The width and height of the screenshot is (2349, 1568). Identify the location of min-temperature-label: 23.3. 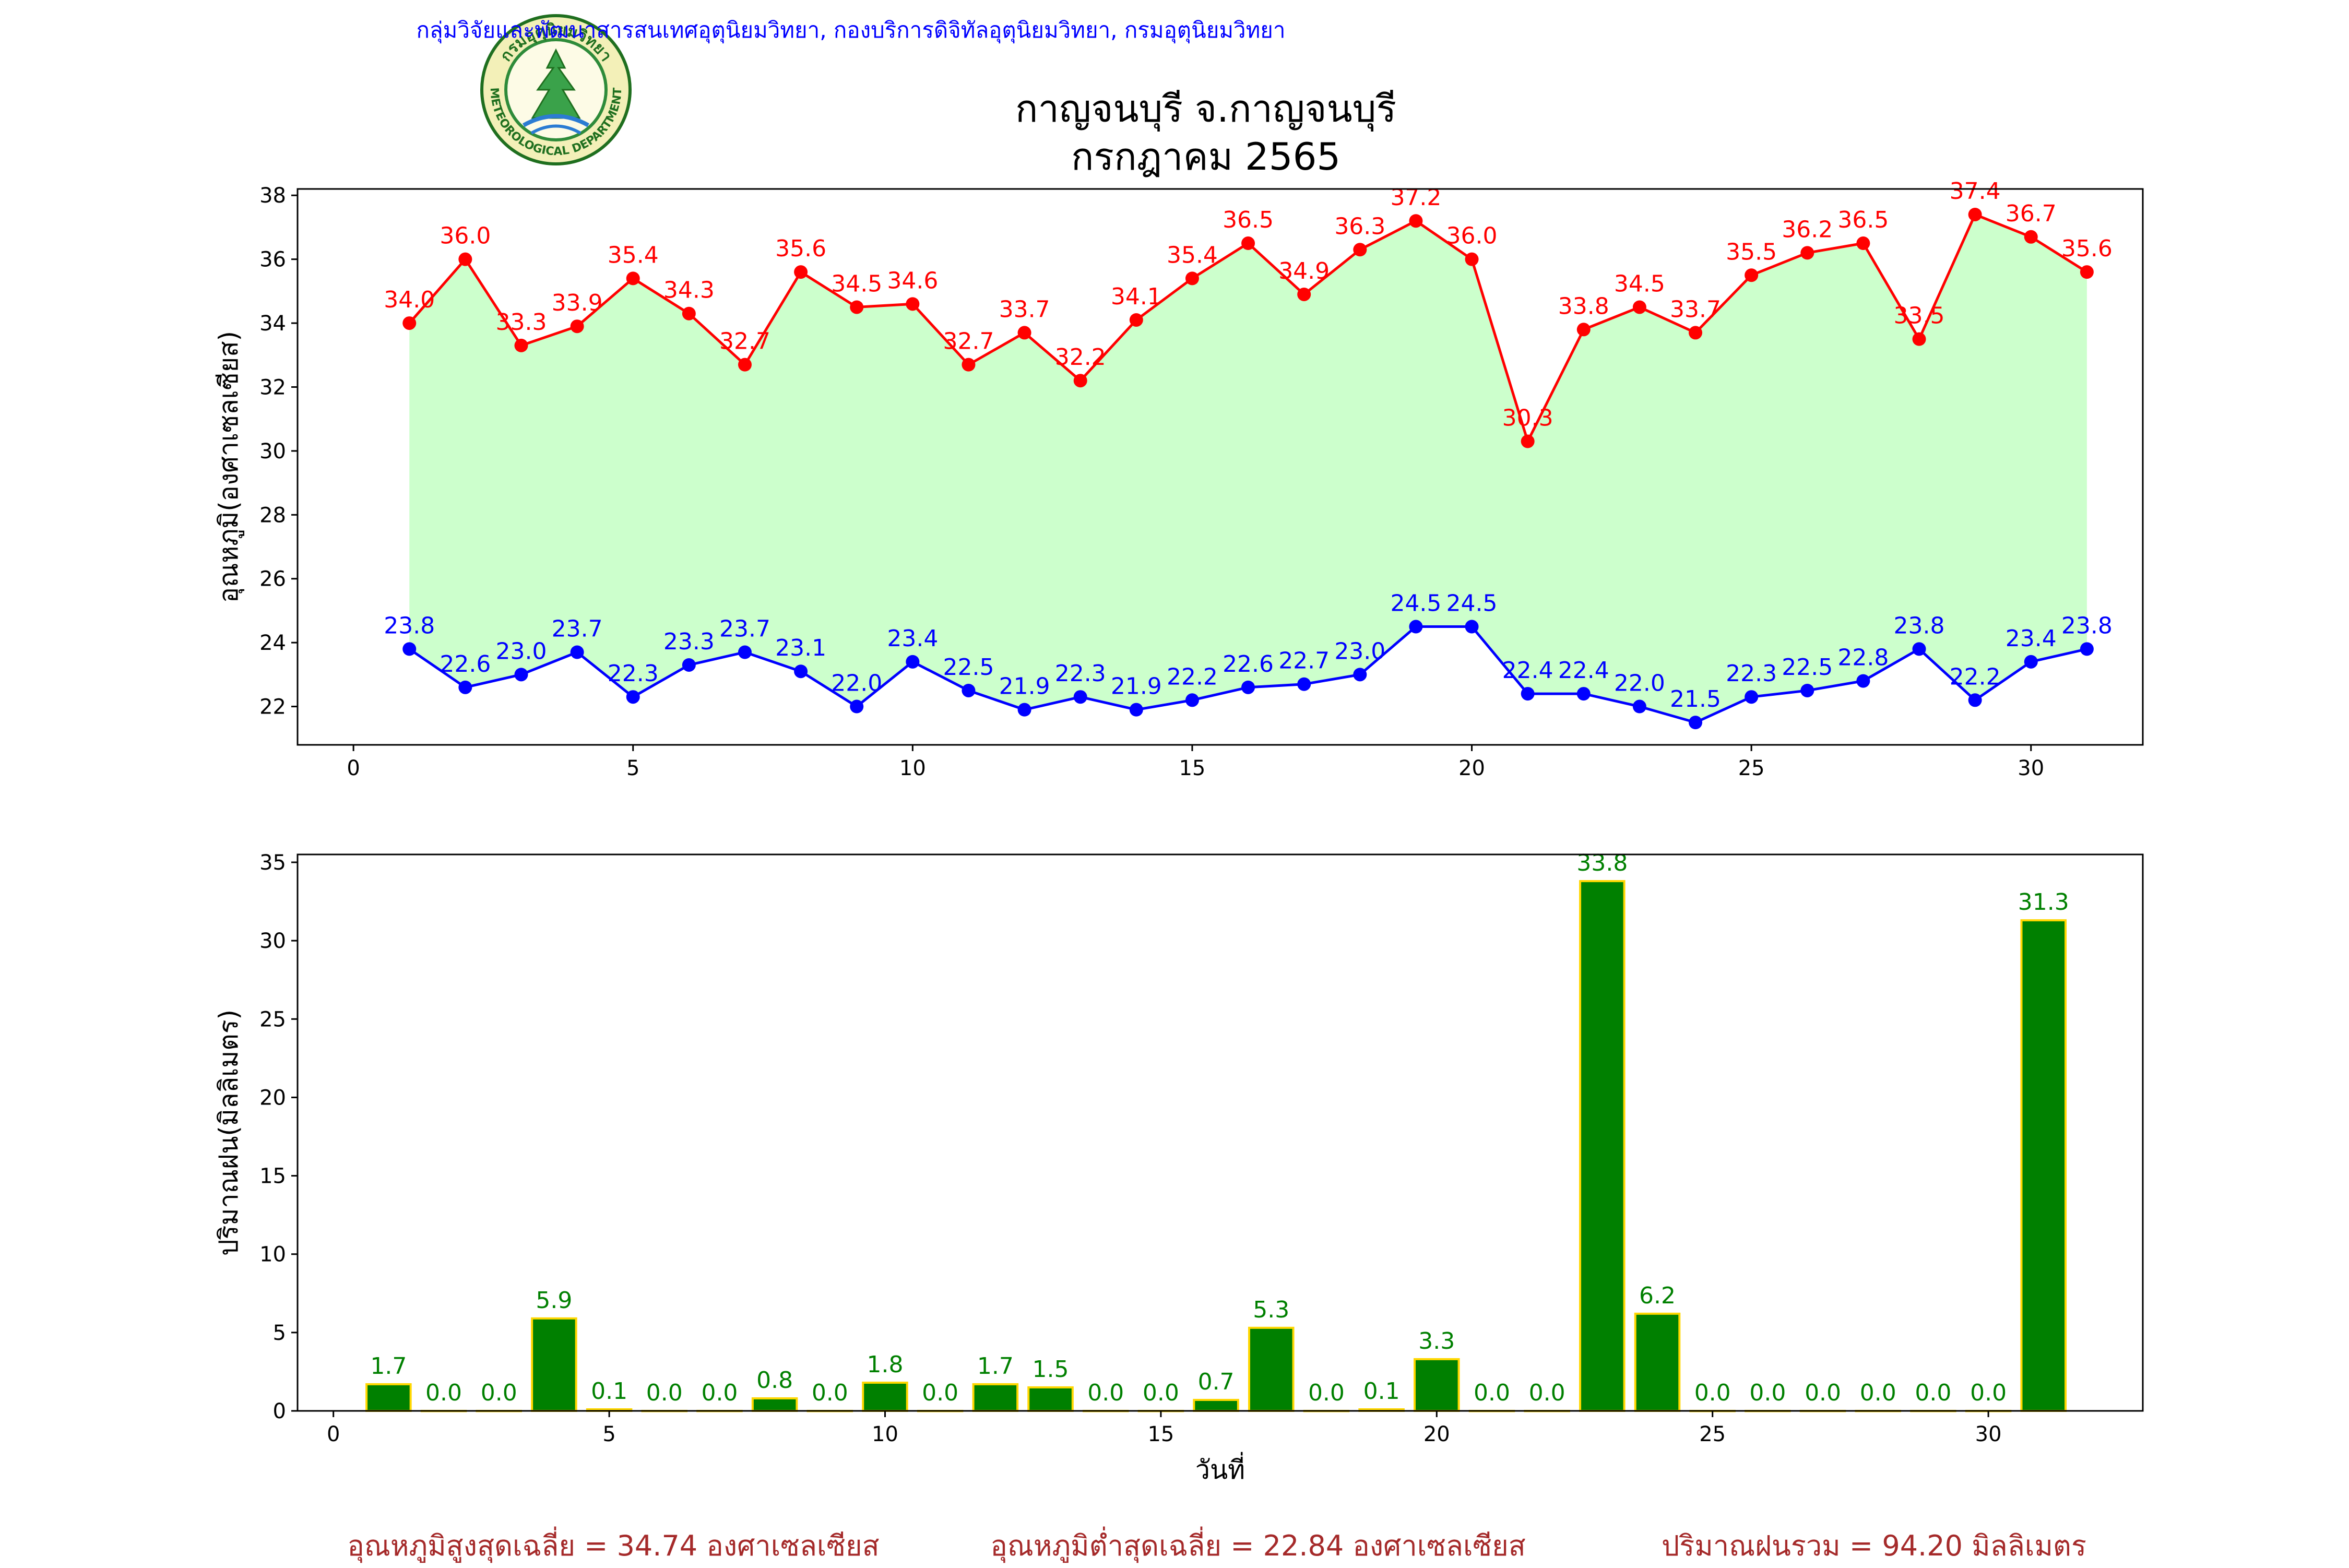
(689, 641).